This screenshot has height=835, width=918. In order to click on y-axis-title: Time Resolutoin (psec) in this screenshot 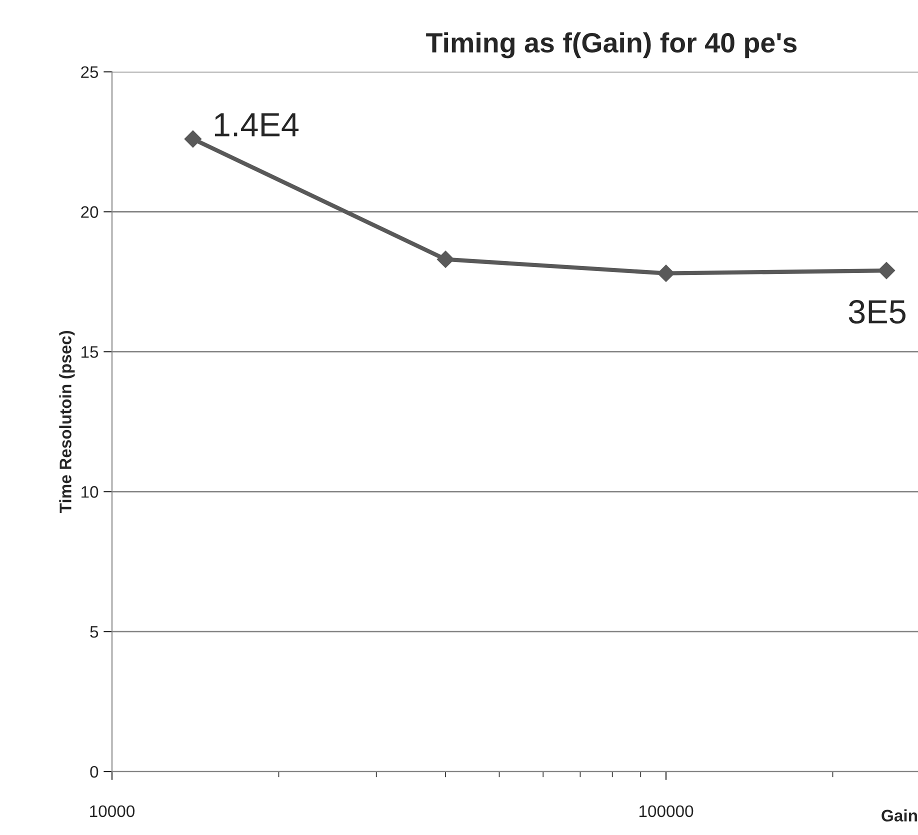, I will do `click(67, 422)`.